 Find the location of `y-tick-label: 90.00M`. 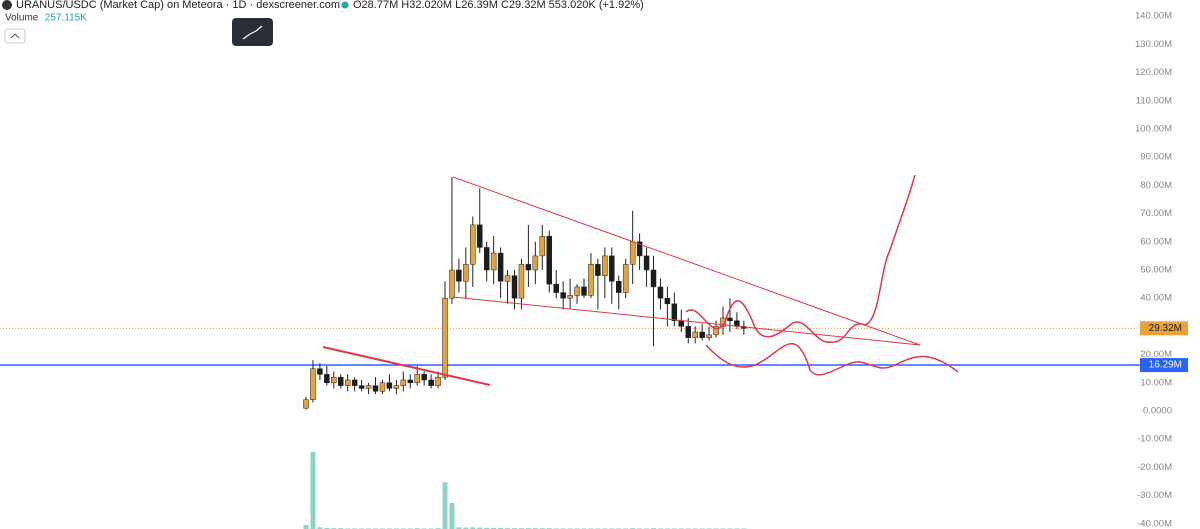

y-tick-label: 90.00M is located at coordinates (1156, 157).